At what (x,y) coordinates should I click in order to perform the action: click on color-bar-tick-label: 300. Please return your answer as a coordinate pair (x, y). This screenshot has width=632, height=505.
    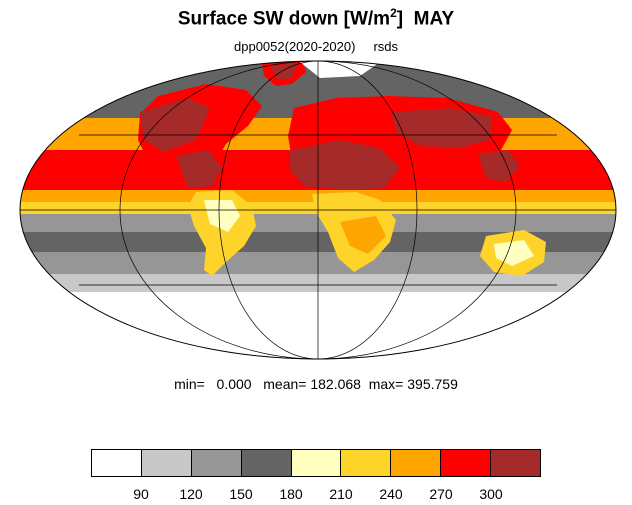
    Looking at the image, I should click on (491, 494).